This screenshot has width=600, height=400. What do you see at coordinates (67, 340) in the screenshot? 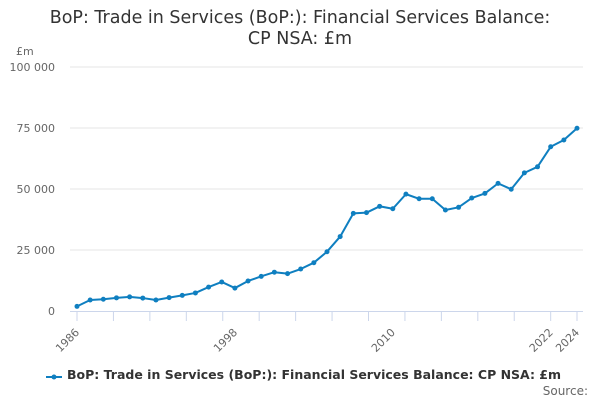
I see `x-tick-label: 1986` at bounding box center [67, 340].